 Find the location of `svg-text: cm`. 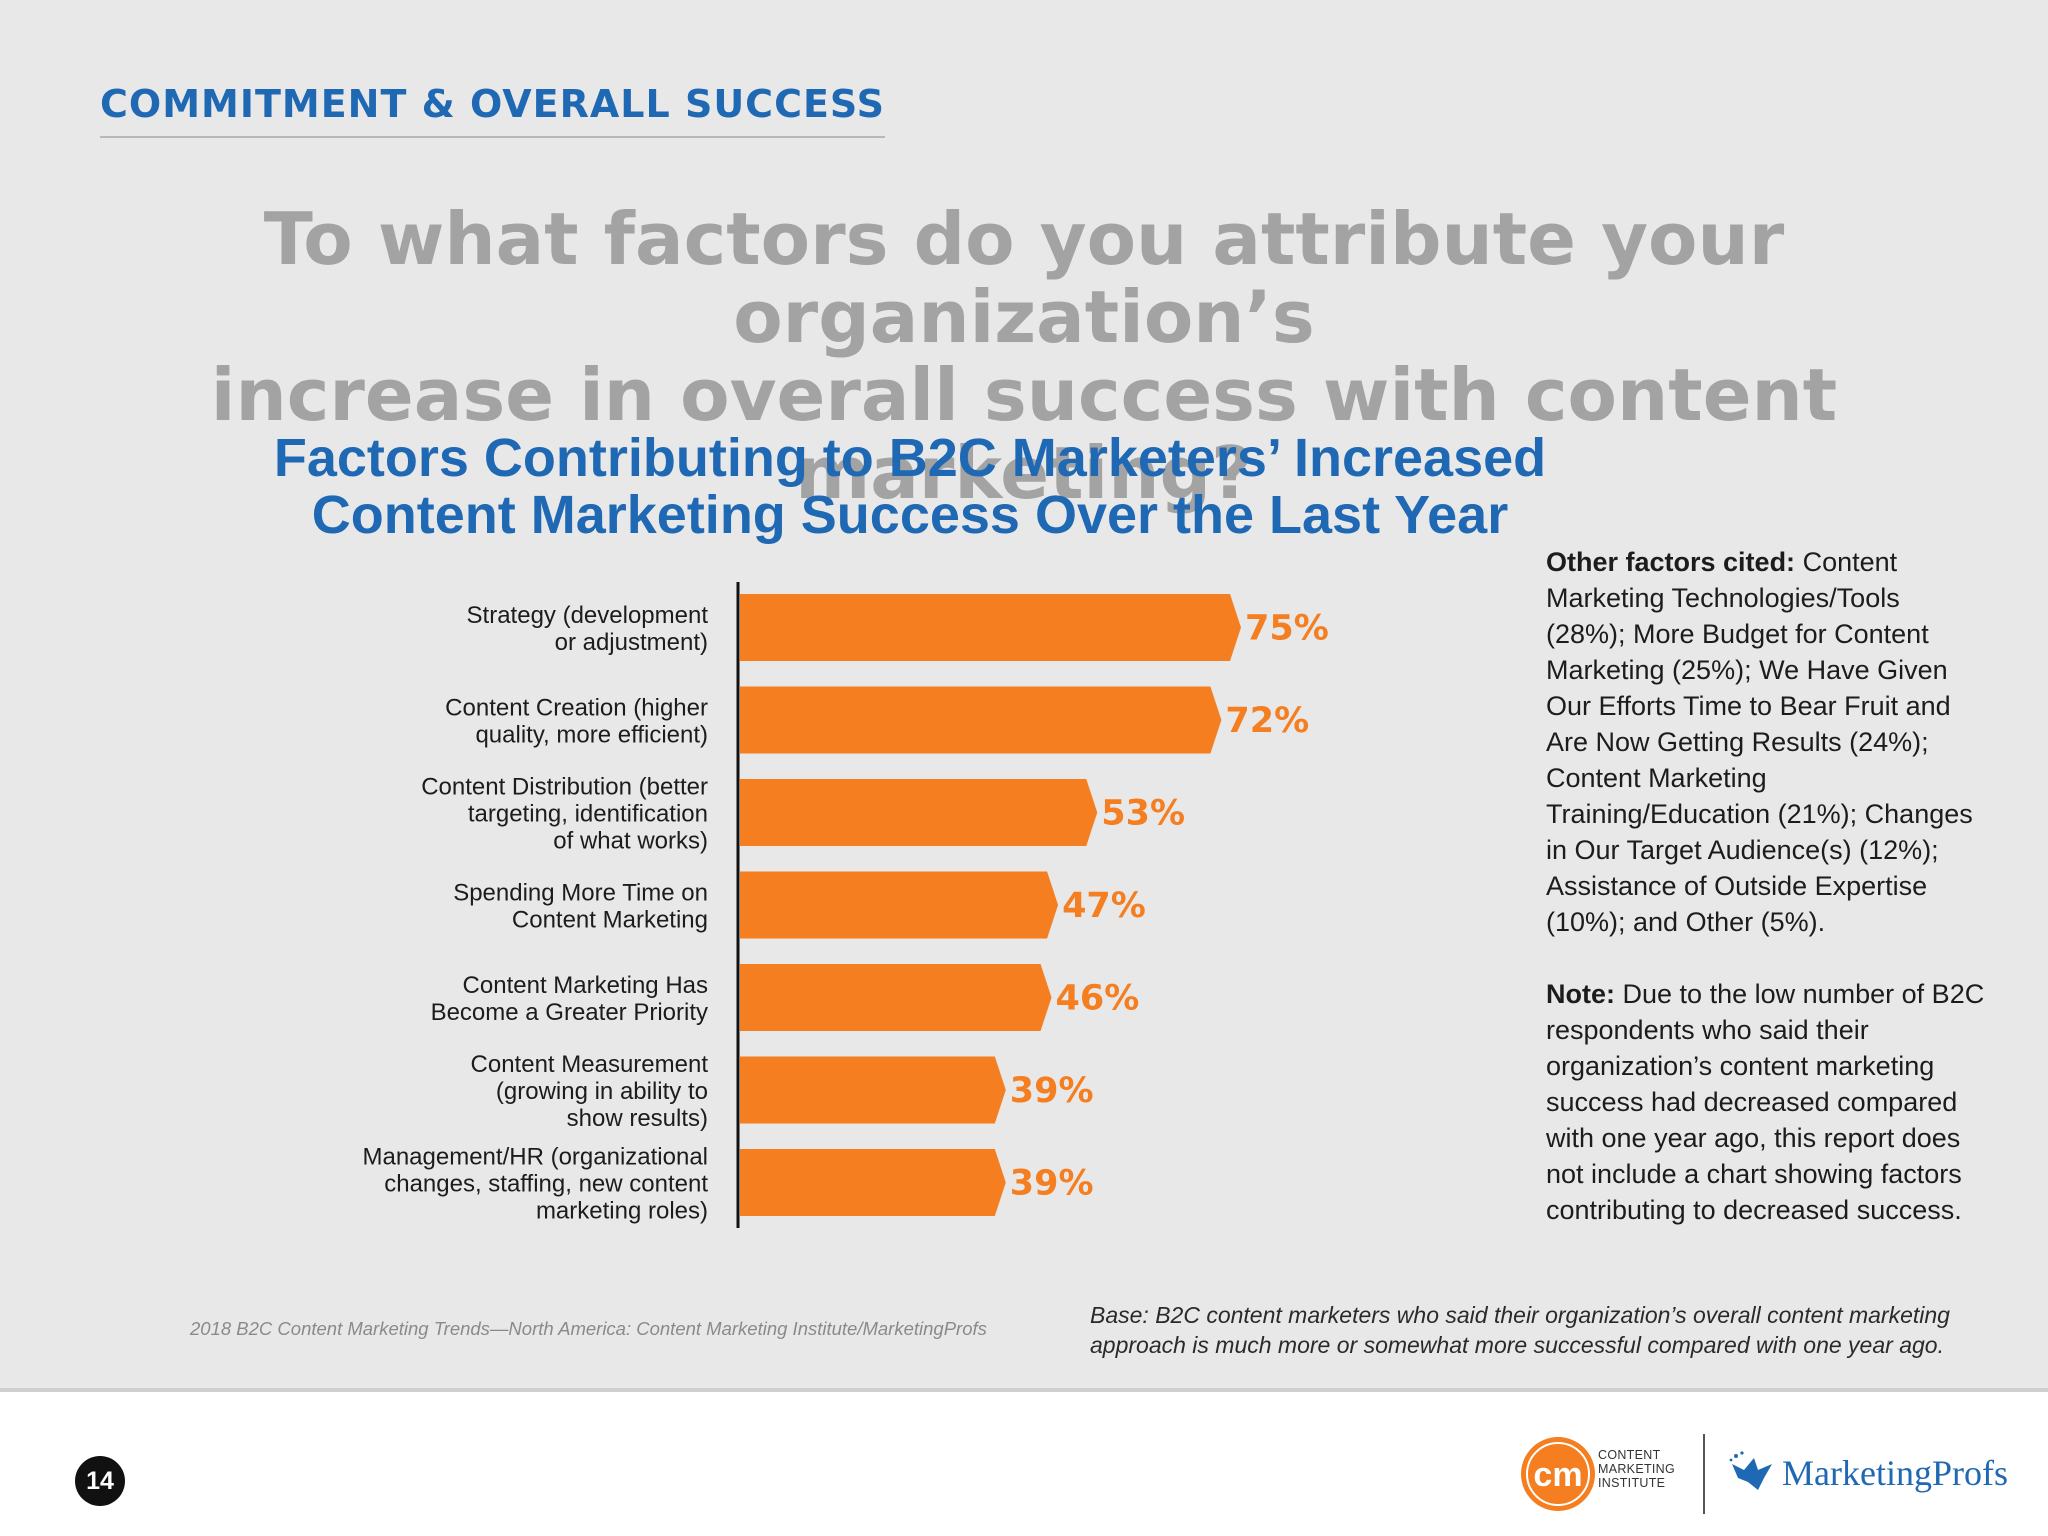

svg-text: cm is located at coordinates (1557, 1475).